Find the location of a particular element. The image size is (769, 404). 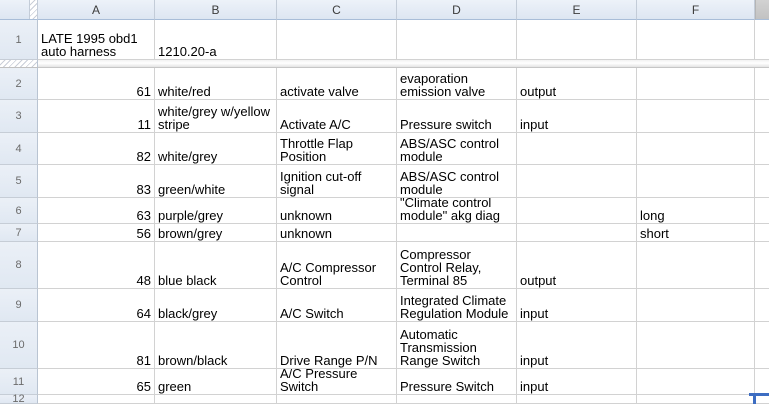

column-header-a: A is located at coordinates (96, 10).